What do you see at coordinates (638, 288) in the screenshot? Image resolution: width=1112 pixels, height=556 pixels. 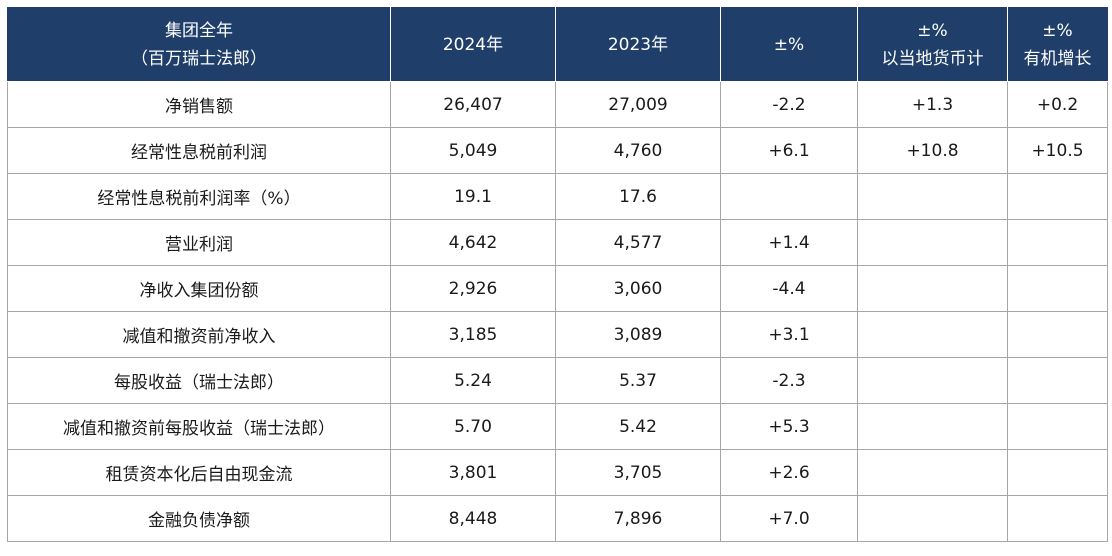 I see `cell-2023: 3,060` at bounding box center [638, 288].